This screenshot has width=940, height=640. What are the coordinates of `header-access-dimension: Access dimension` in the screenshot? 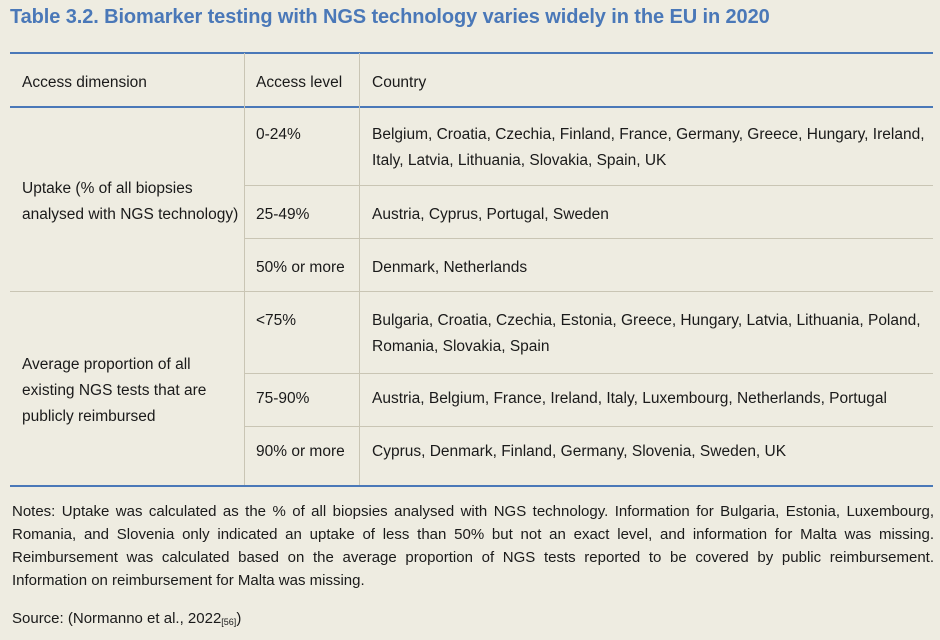 It's located at (84, 82).